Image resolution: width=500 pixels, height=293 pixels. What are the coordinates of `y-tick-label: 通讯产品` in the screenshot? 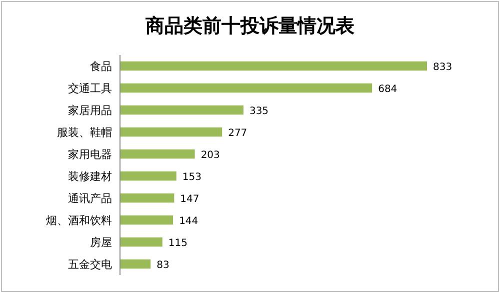 It's located at (90, 198).